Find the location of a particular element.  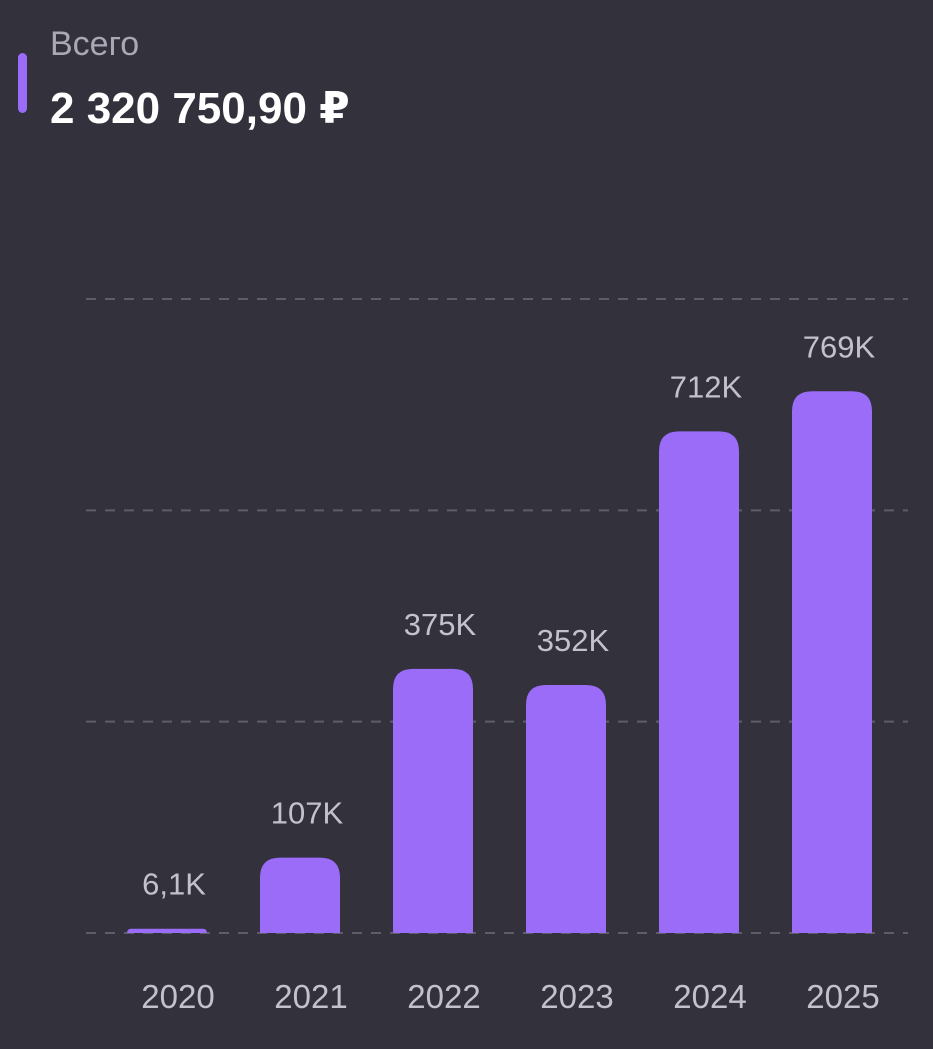

bar-2024 is located at coordinates (699, 682).